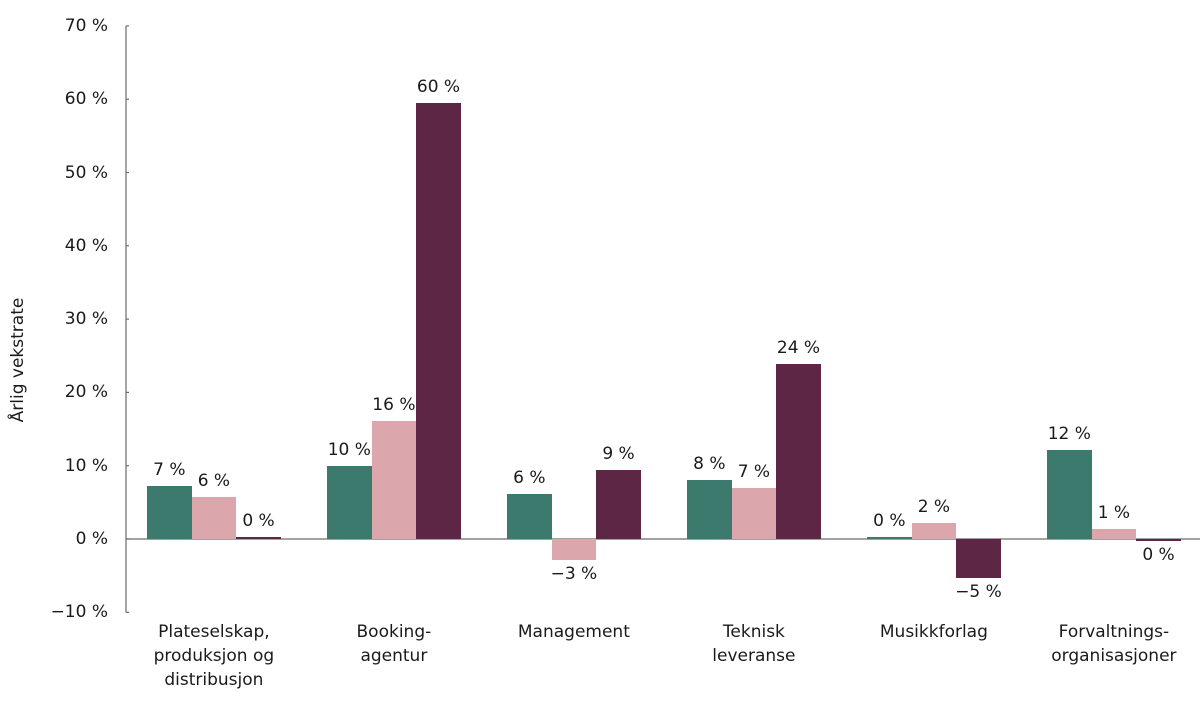  Describe the element at coordinates (86, 99) in the screenshot. I see `y-tick-label: 60 %` at that location.